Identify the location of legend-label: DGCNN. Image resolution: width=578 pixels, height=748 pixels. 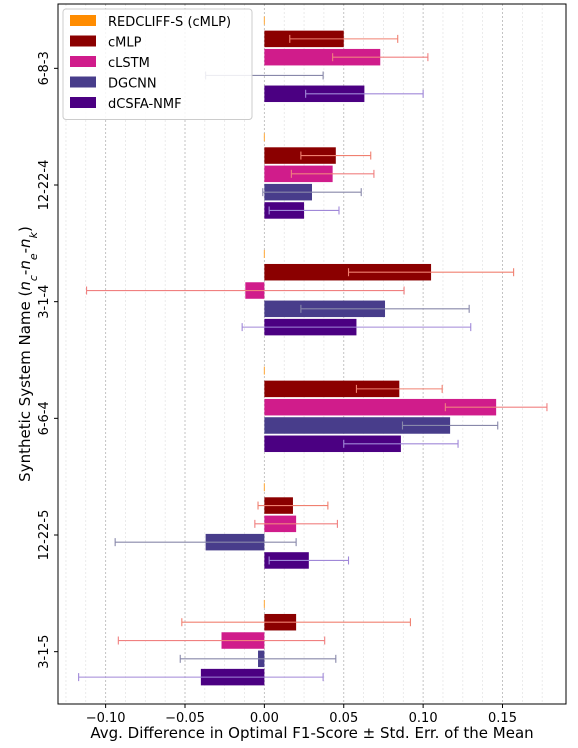
(132, 84).